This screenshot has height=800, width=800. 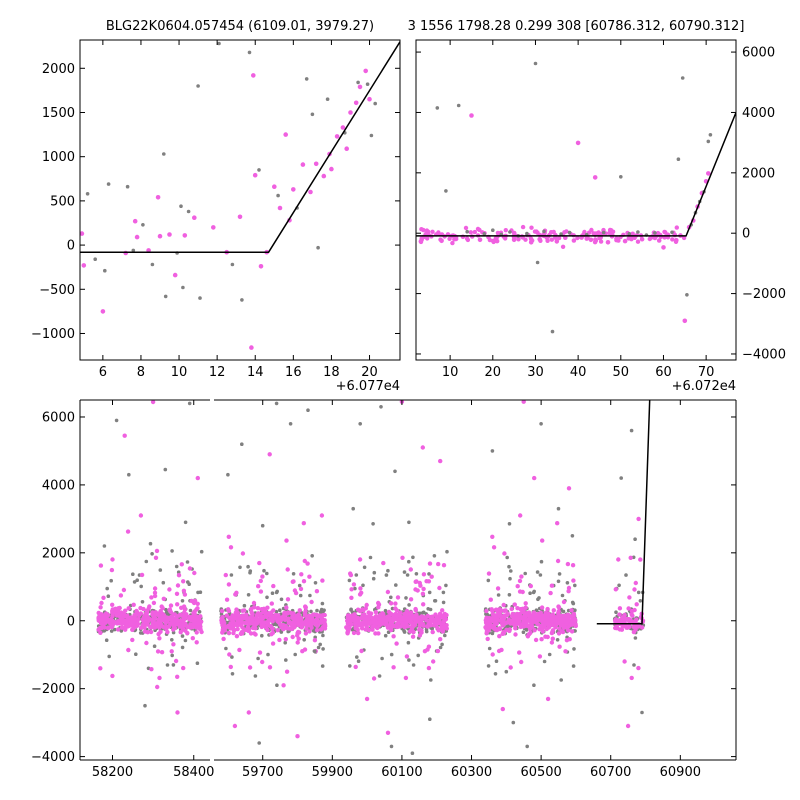 What do you see at coordinates (193, 772) in the screenshot?
I see `bl-xtick-label: 58400` at bounding box center [193, 772].